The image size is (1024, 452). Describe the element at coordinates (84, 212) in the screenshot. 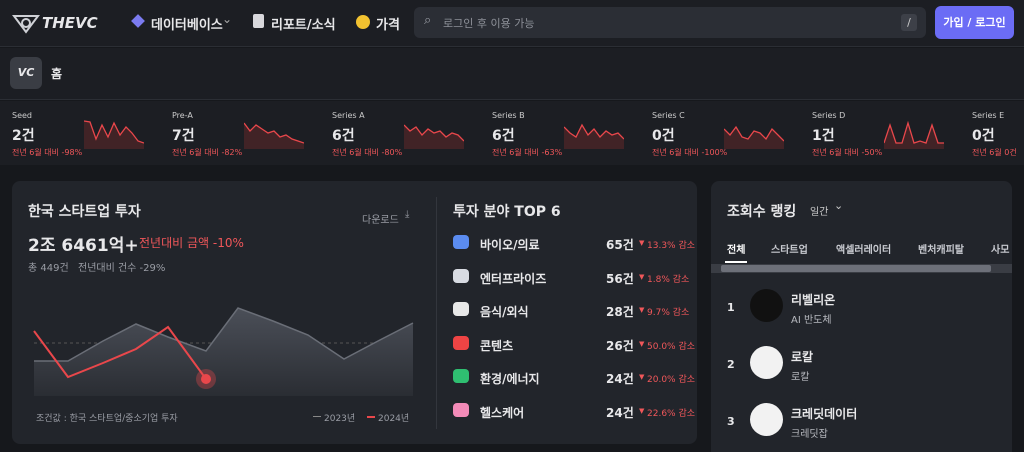

I see `card-title: 한국 스타트업 투자` at that location.